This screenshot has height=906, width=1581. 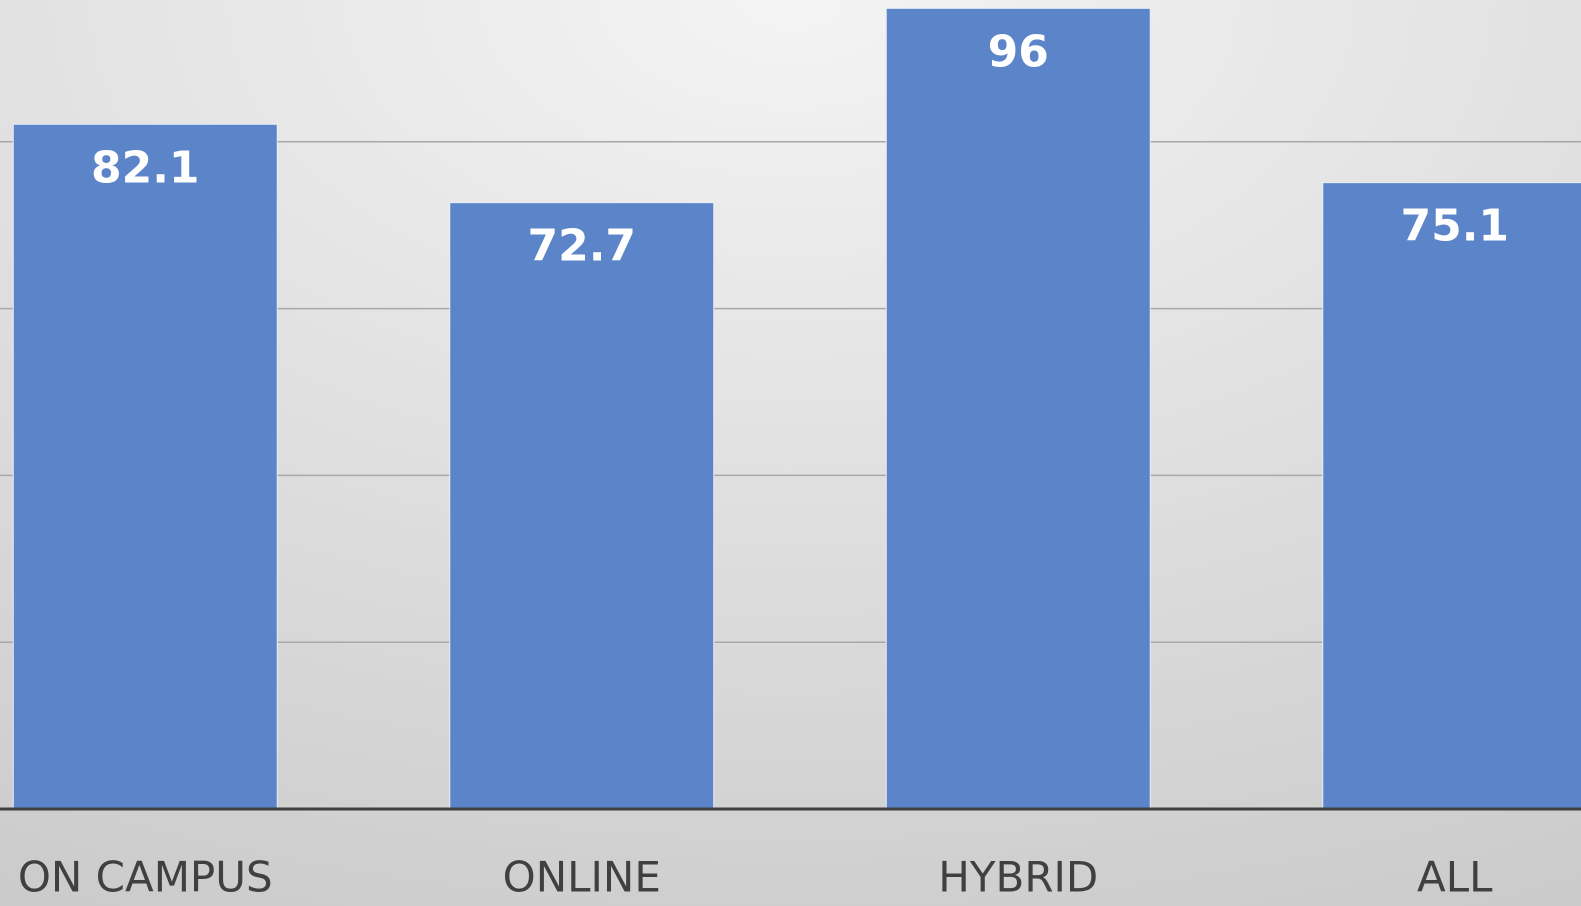 I want to click on x-tick-label: ON CAMPUS, so click(x=145, y=877).